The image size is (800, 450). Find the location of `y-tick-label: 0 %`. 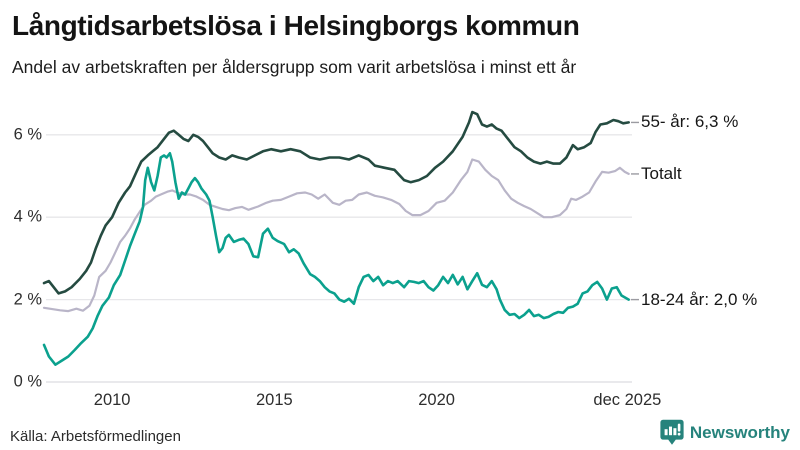

y-tick-label: 0 % is located at coordinates (27, 381).